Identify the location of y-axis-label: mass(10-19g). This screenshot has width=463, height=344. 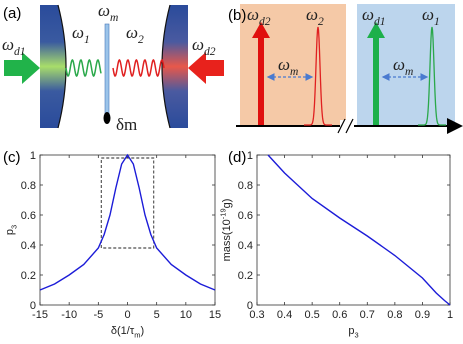
(226, 230).